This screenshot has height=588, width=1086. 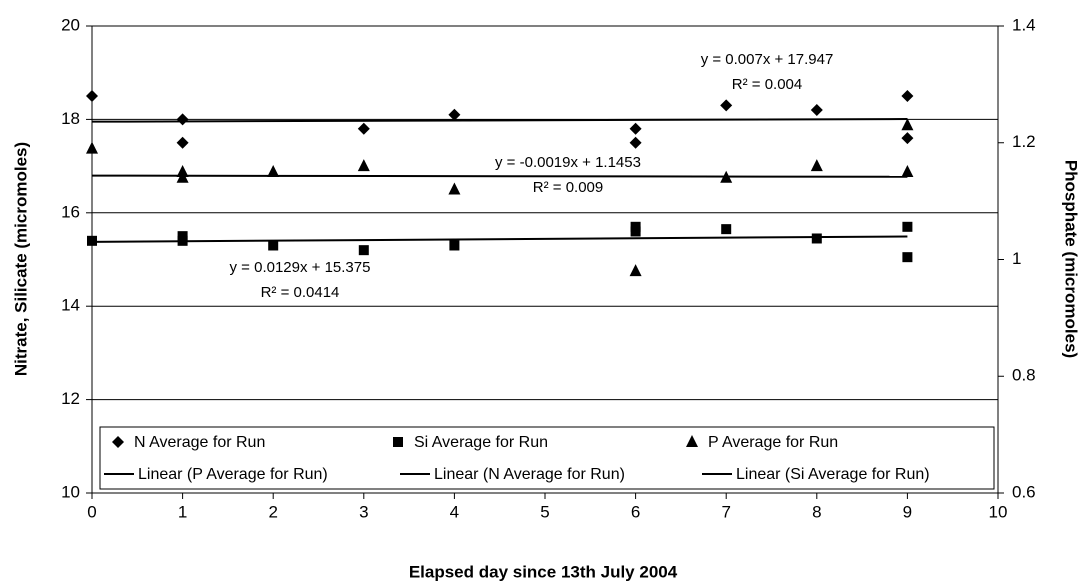 What do you see at coordinates (300, 267) in the screenshot?
I see `trend-equation: y = 0.0129x + 15.375` at bounding box center [300, 267].